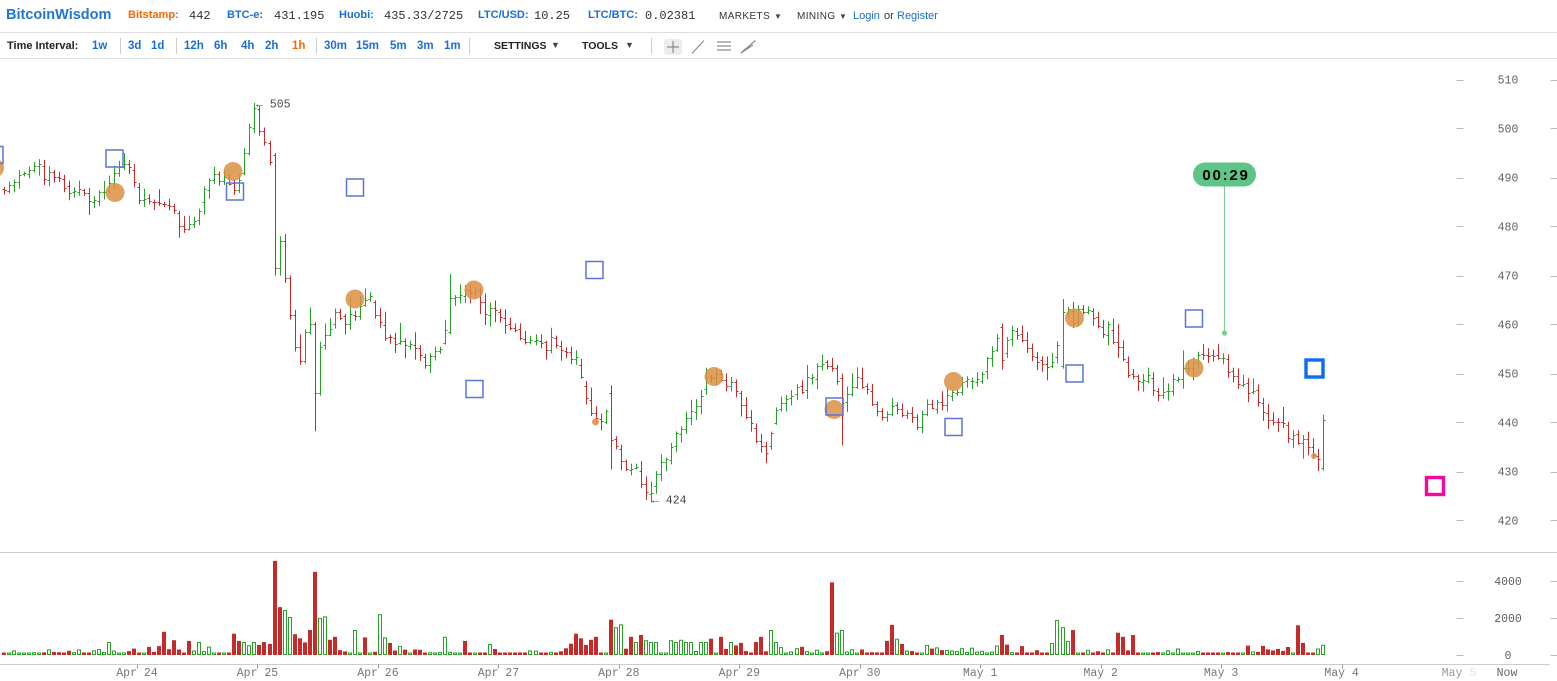 The width and height of the screenshot is (1557, 681). I want to click on svg-text: May 2, so click(1100, 673).